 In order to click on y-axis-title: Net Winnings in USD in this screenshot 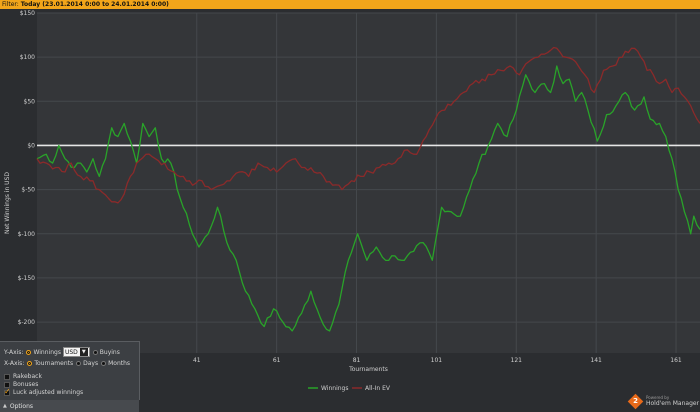, I will do `click(7, 203)`.